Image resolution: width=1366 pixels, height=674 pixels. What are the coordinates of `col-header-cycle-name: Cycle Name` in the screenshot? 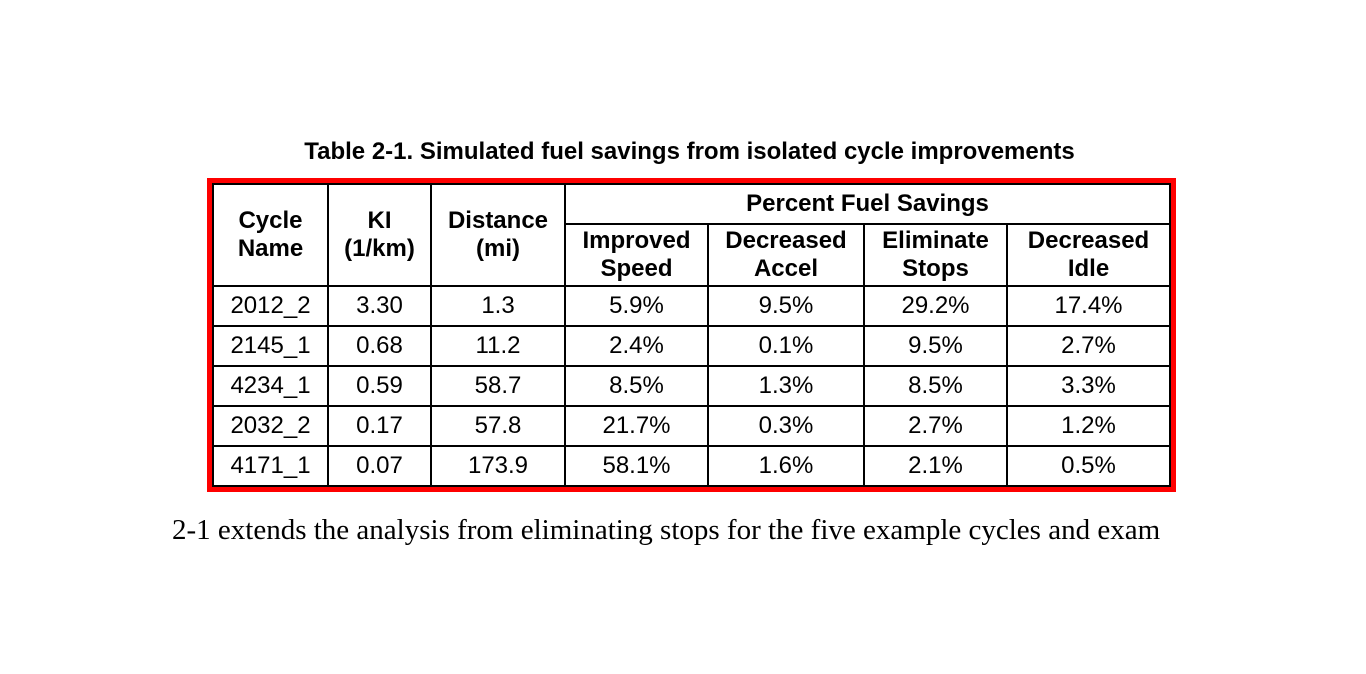 It's located at (270, 235).